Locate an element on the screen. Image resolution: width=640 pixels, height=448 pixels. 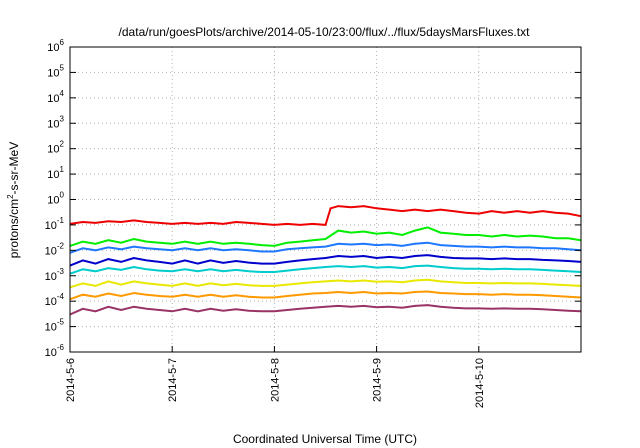
y-tick-label: 10³ is located at coordinates (55, 122).